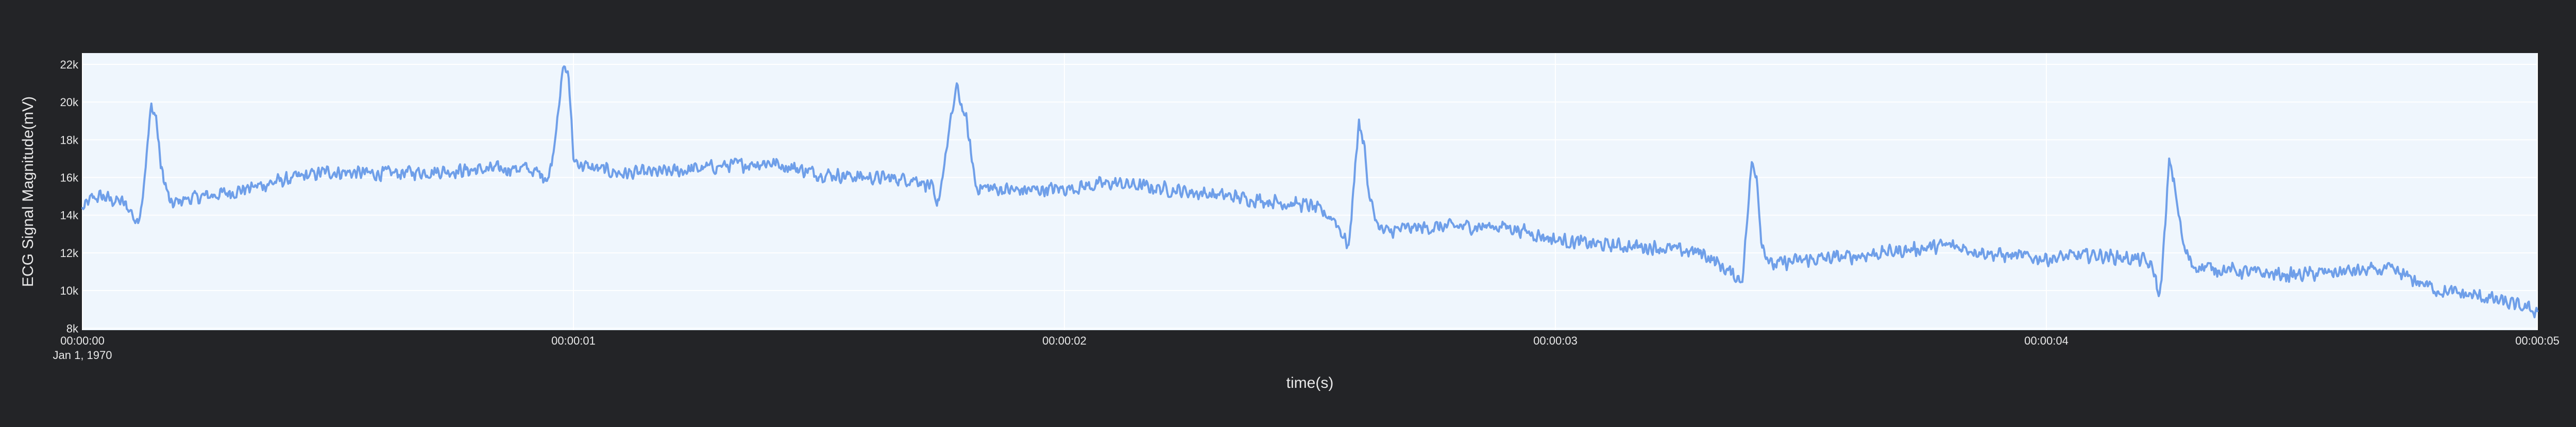 This screenshot has height=427, width=2576. I want to click on y-tick-label: 18k, so click(69, 139).